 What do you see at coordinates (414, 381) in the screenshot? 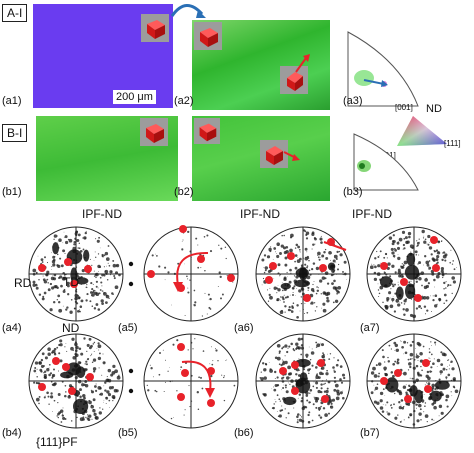
I see `pole-figure-b7` at bounding box center [414, 381].